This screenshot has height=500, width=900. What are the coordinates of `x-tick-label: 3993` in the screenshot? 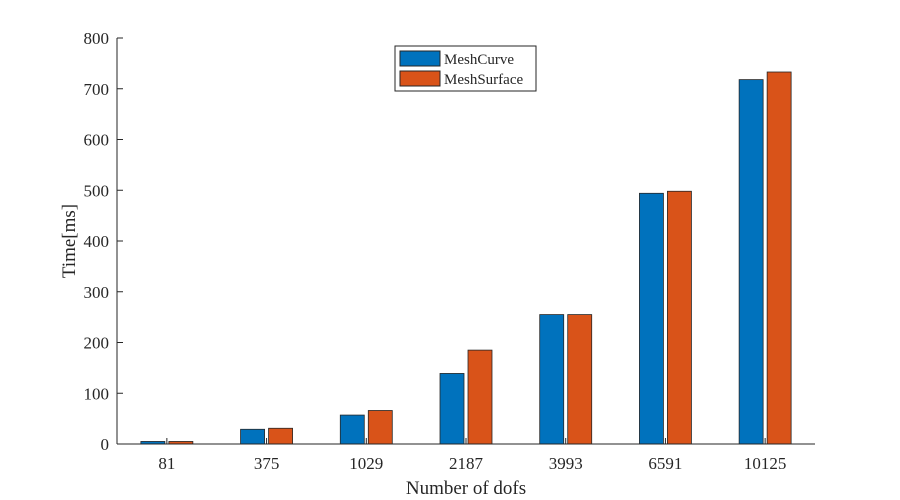 It's located at (566, 463).